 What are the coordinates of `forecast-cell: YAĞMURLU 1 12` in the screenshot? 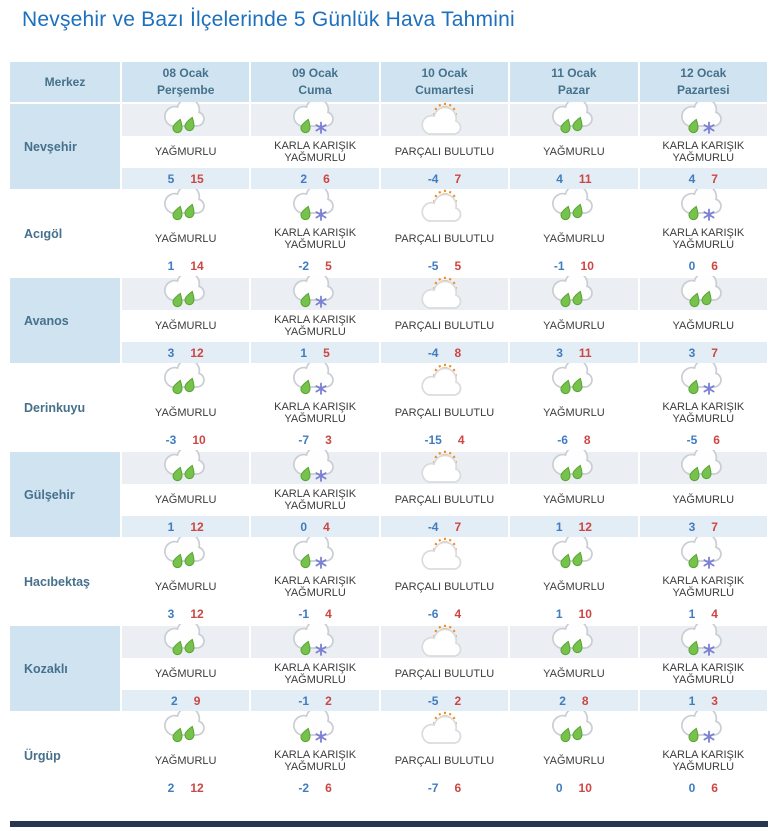 It's located at (574, 493).